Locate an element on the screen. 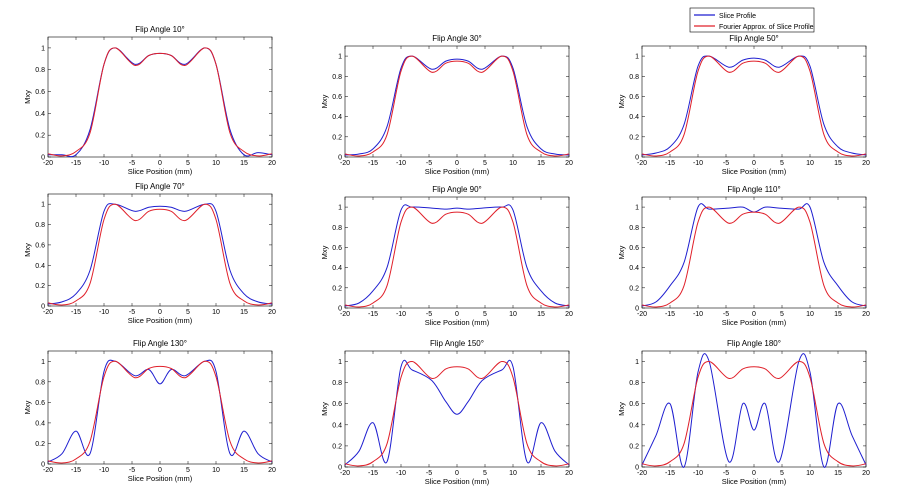 The image size is (900, 497). chart-title: Flip Angle 10° is located at coordinates (159, 29).